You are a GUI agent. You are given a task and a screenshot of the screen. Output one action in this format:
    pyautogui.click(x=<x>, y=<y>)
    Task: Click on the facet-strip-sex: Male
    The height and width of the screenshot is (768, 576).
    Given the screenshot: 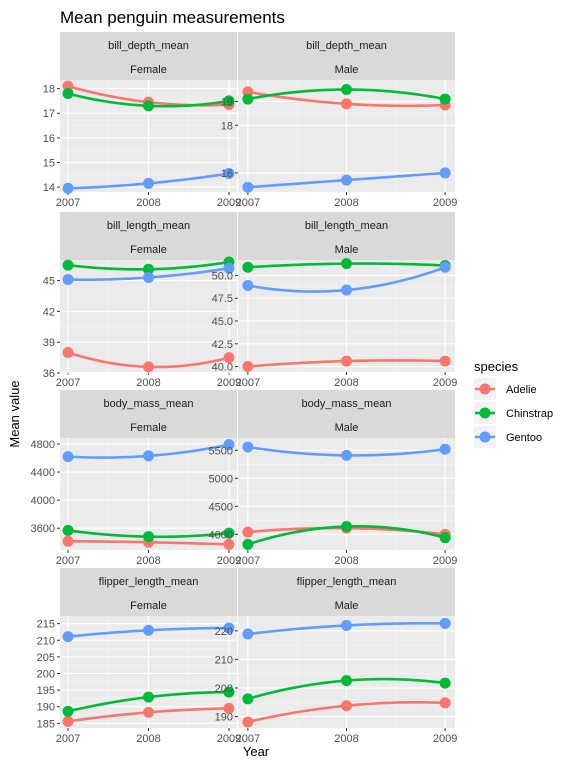 What is the action you would take?
    pyautogui.click(x=347, y=70)
    